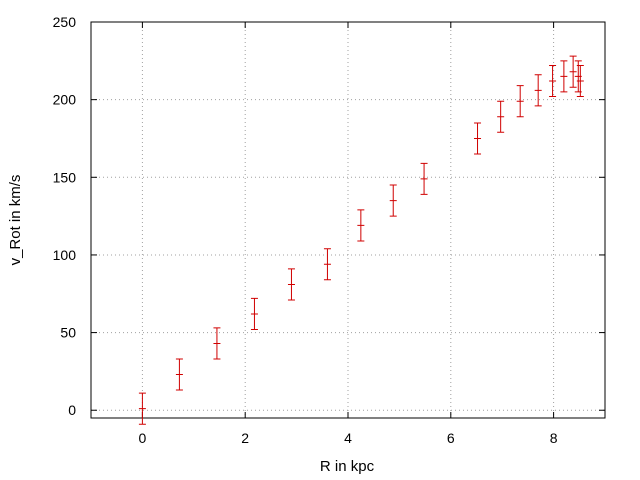 The height and width of the screenshot is (480, 640). Describe the element at coordinates (245, 438) in the screenshot. I see `x-tick-label-1: 2` at that location.